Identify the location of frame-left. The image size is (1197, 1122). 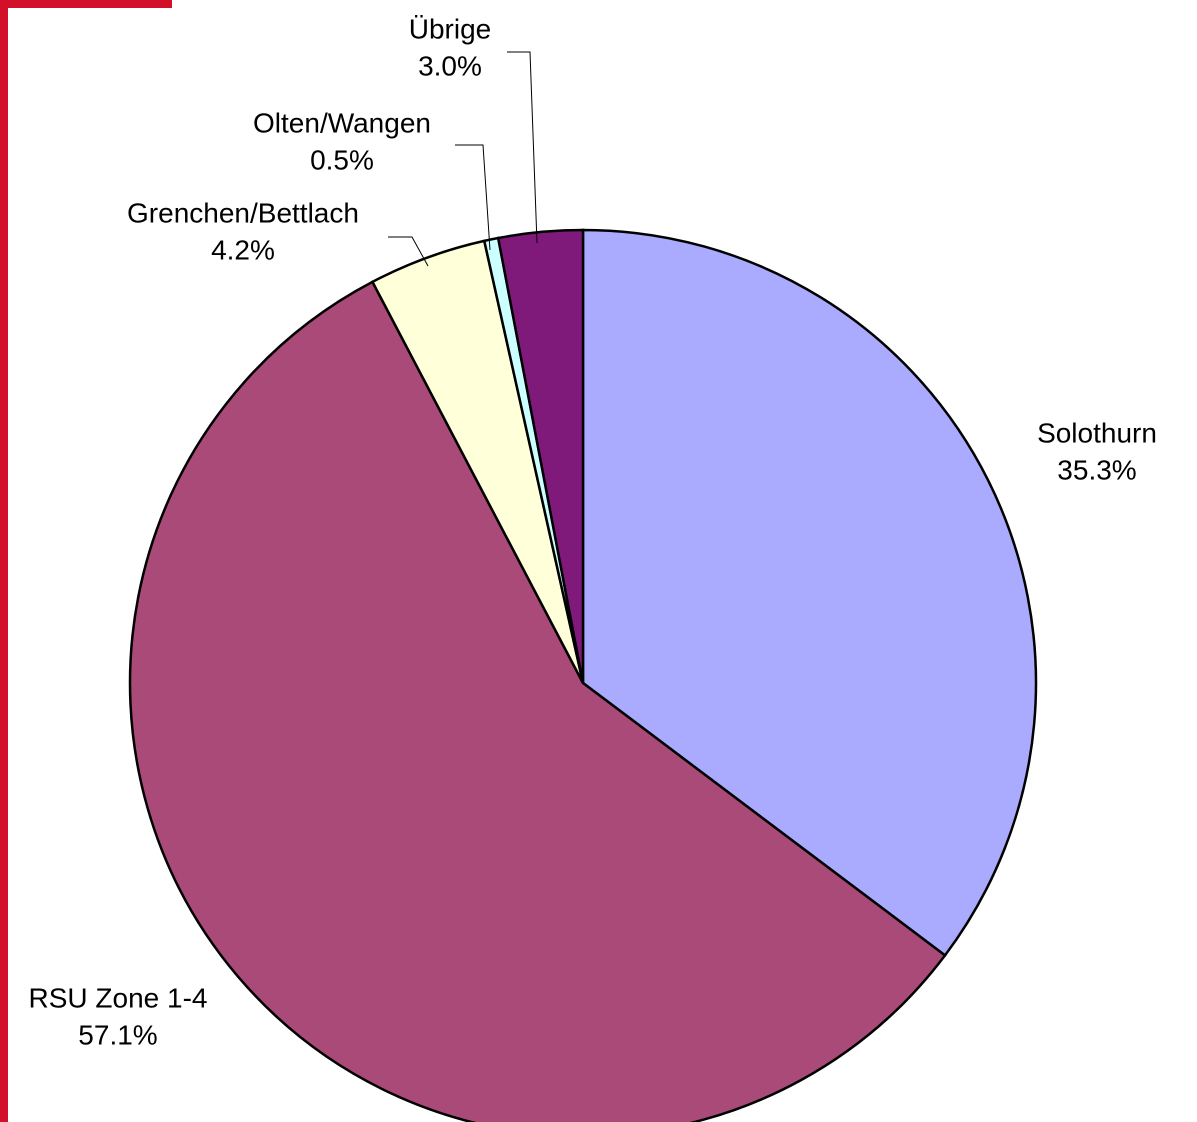
(4, 561).